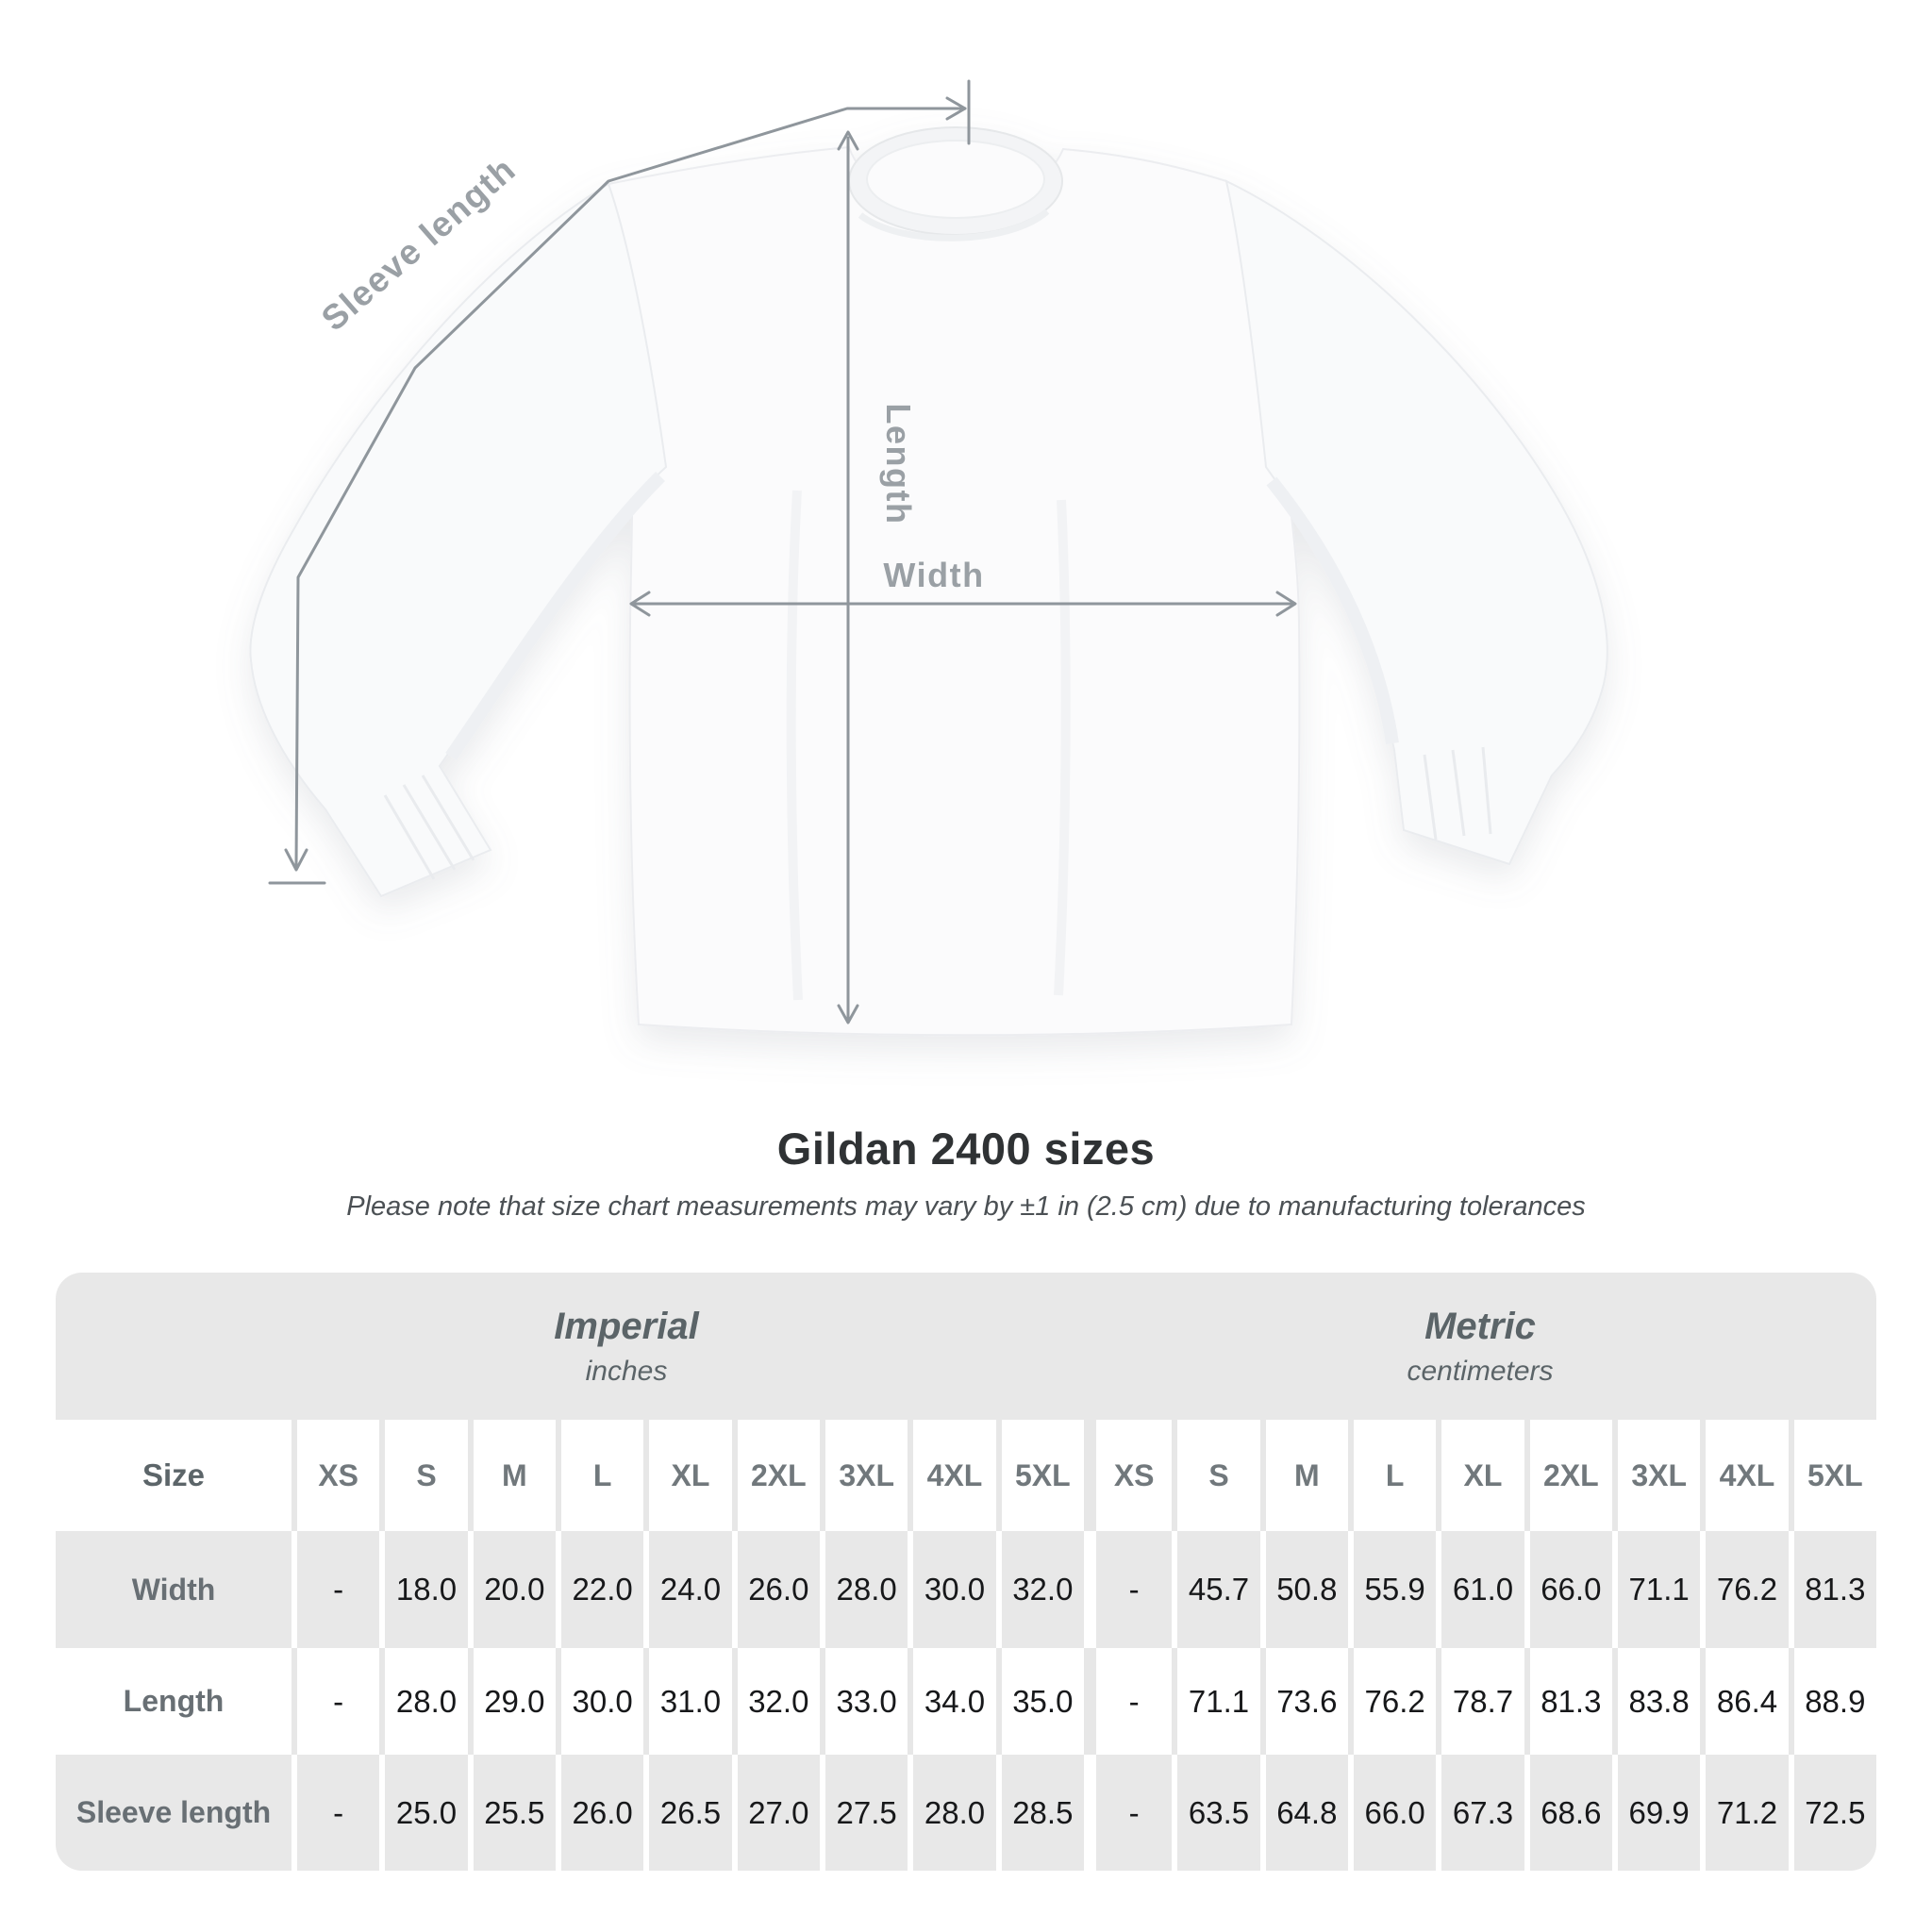  Describe the element at coordinates (1393, 1589) in the screenshot. I see `value-cell: 55.9` at that location.